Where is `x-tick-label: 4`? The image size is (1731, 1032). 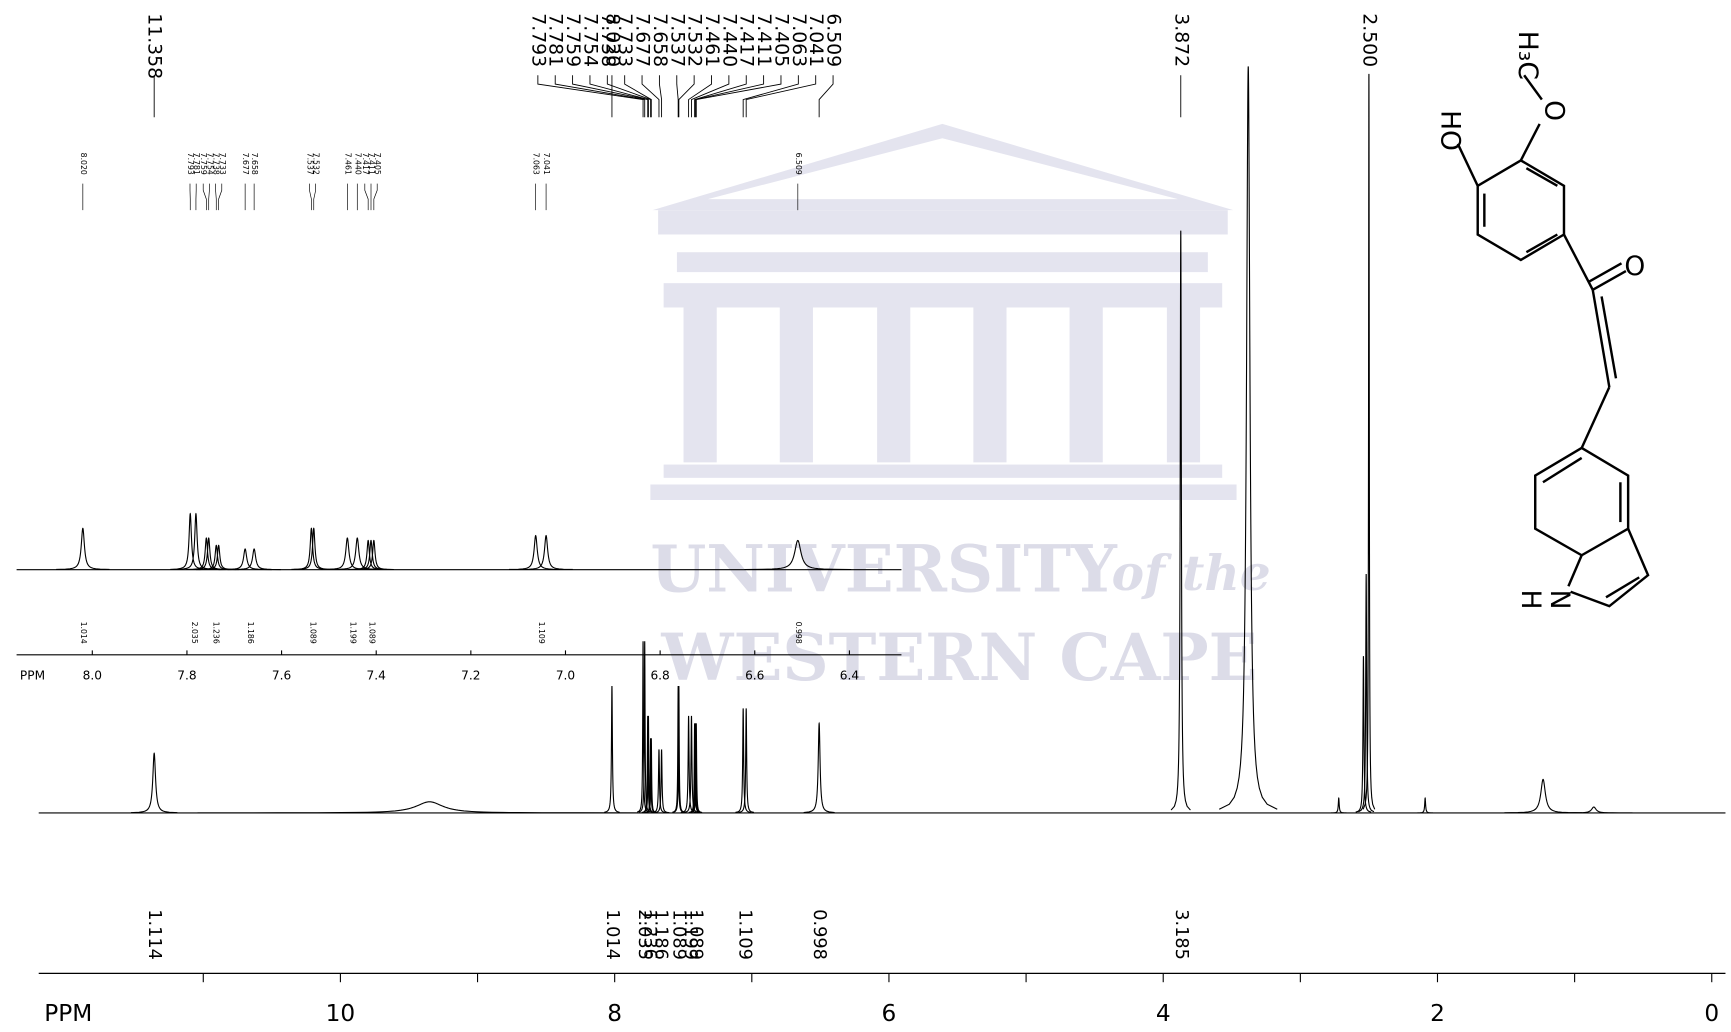
x-tick-label: 4 is located at coordinates (1163, 1013).